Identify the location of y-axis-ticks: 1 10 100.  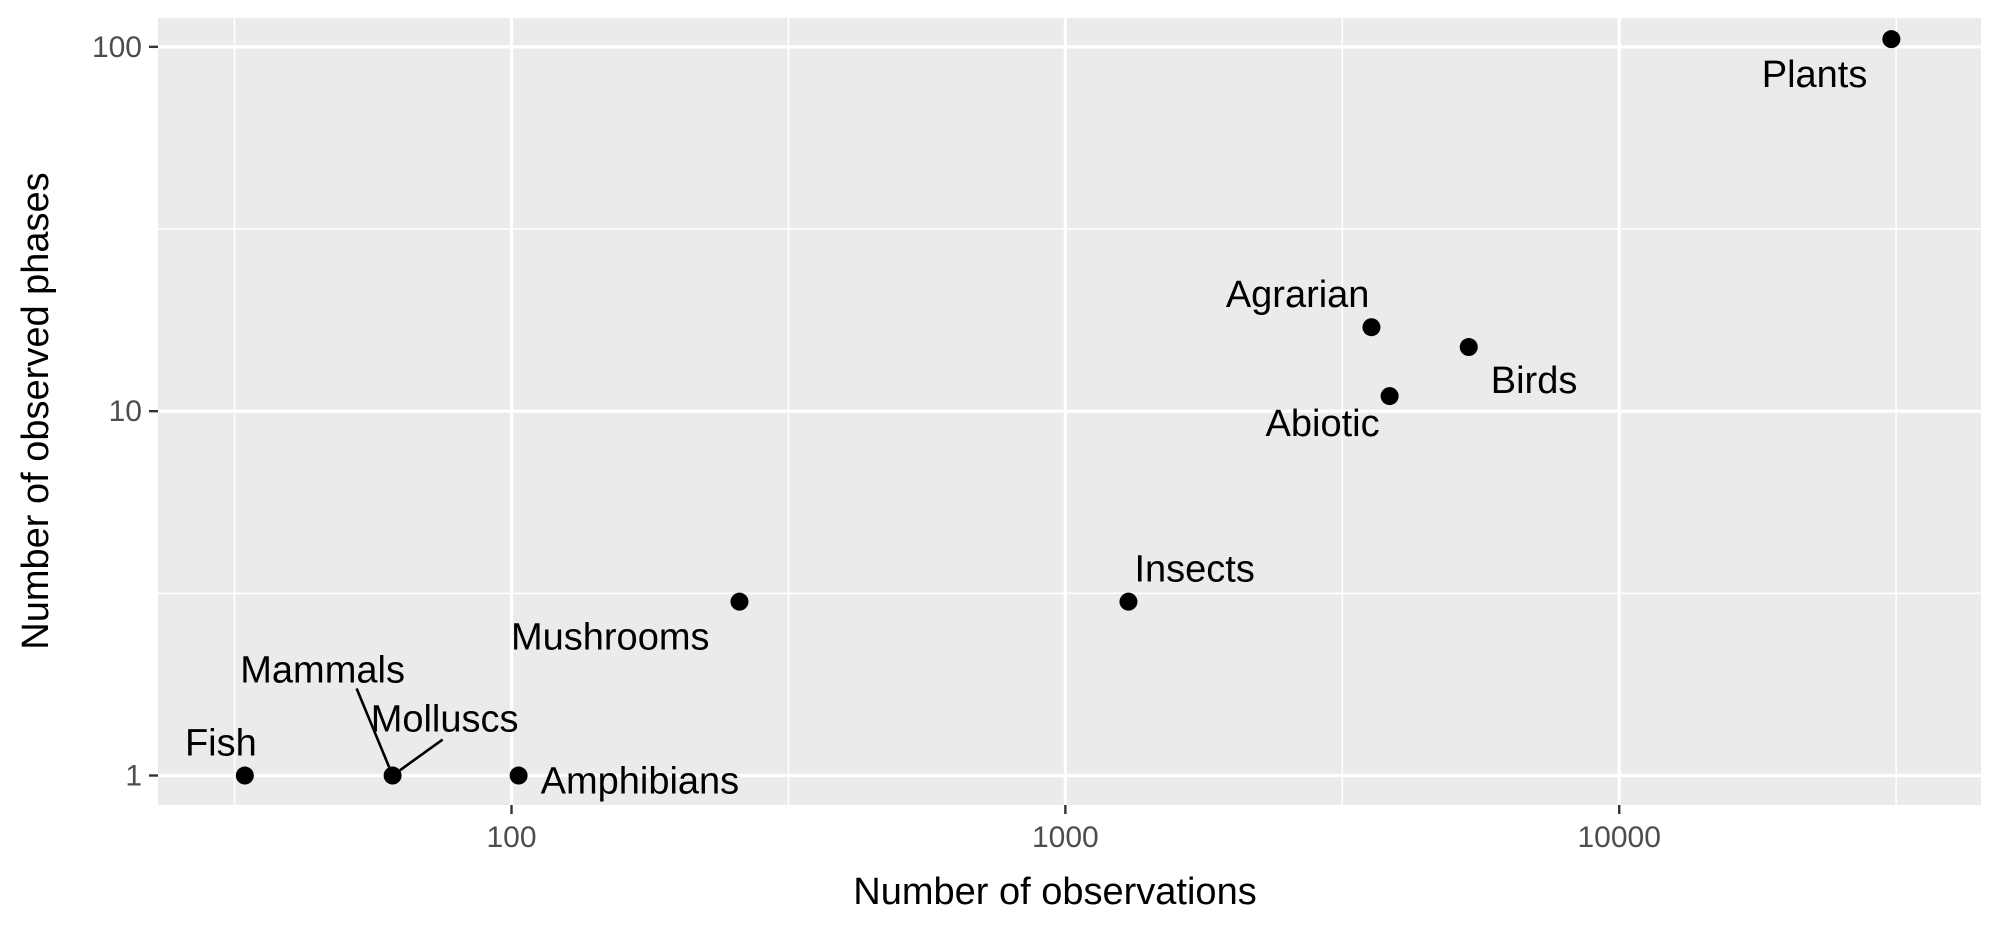
(125, 412).